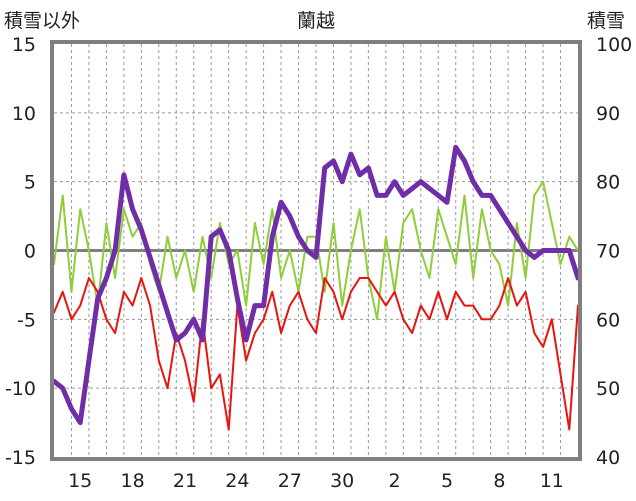 The height and width of the screenshot is (501, 636). What do you see at coordinates (608, 114) in the screenshot?
I see `y-right-tick-label: 90` at bounding box center [608, 114].